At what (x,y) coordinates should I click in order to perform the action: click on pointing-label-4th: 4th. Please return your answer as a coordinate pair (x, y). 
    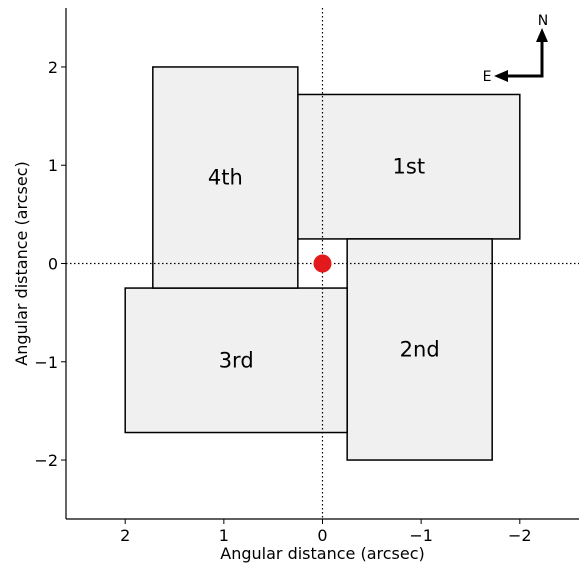
    Looking at the image, I should click on (225, 178).